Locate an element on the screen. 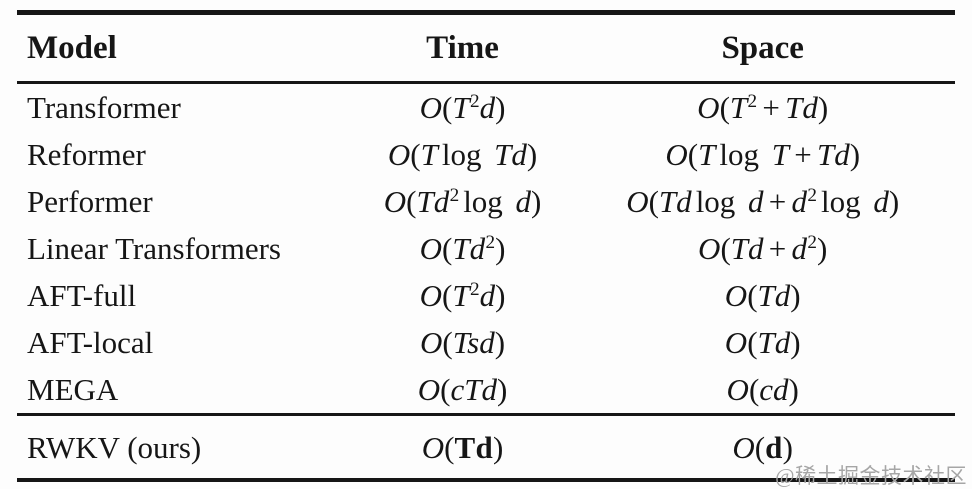 Image resolution: width=972 pixels, height=489 pixels. highlight-row: RWKV (ours) O(Td) O(d) is located at coordinates (486, 448).